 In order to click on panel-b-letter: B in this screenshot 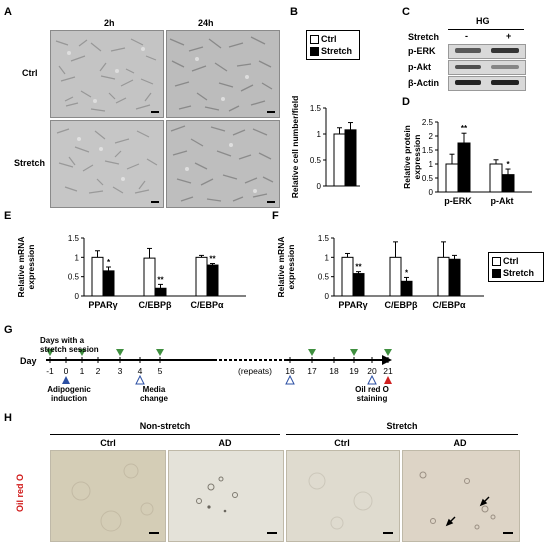, I will do `click(294, 12)`.